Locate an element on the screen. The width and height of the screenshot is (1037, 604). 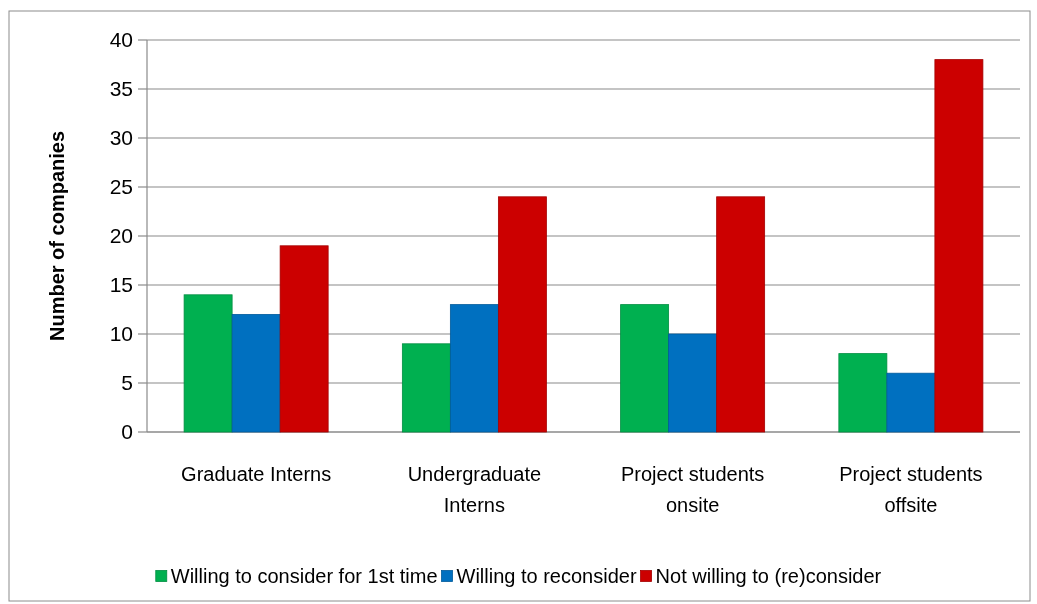
y-axis-title: Number of companies is located at coordinates (57, 236).